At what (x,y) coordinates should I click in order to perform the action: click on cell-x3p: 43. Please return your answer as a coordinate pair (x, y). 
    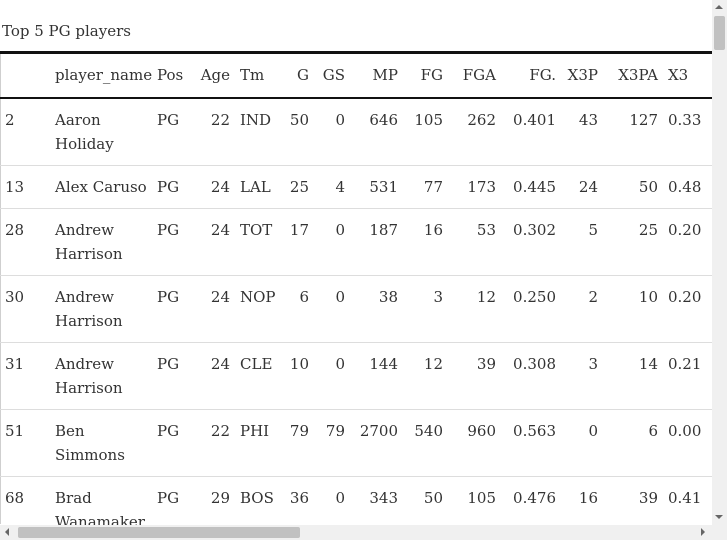
    Looking at the image, I should click on (582, 132).